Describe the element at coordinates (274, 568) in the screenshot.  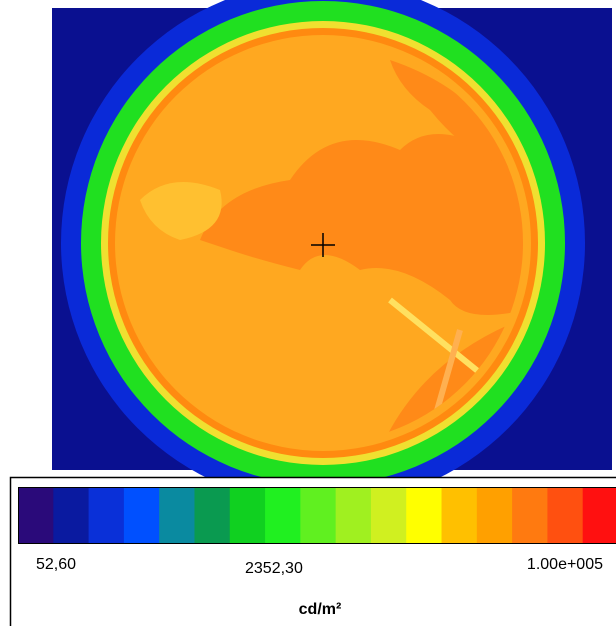
I see `scale-label: 2352,30` at that location.